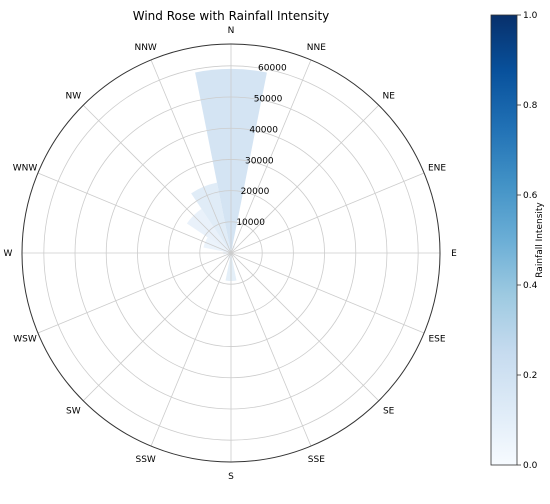  Describe the element at coordinates (25, 339) in the screenshot. I see `direction-label-wsw: WSW` at that location.